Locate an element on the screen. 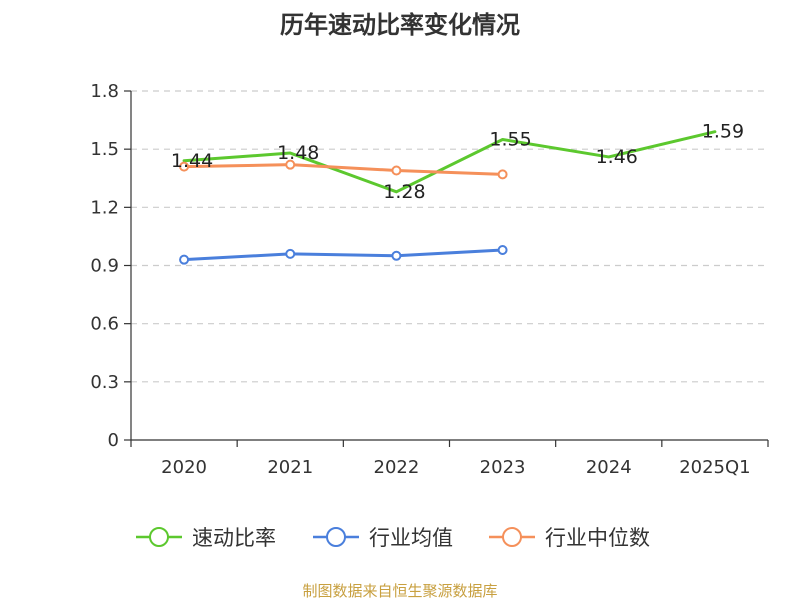 This screenshot has height=600, width=800. x-tick-label: 2024 is located at coordinates (609, 467).